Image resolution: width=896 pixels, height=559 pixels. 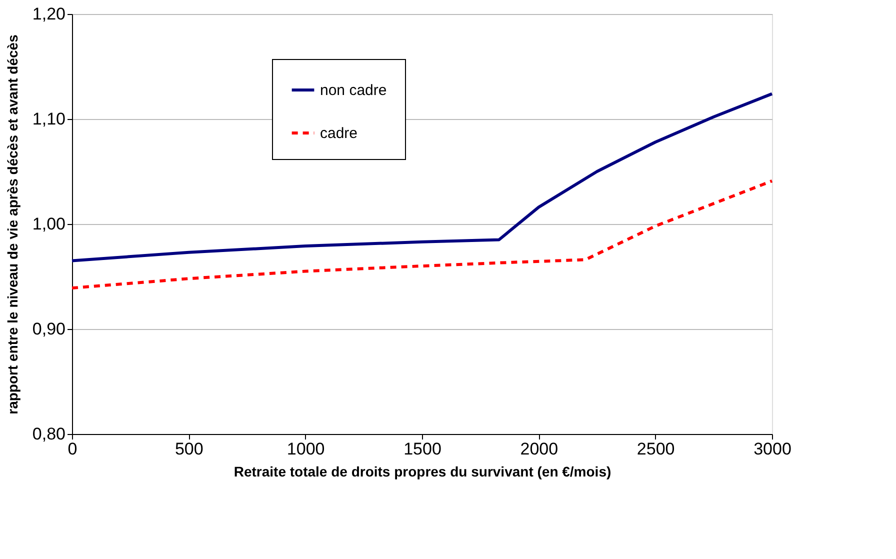 What do you see at coordinates (189, 449) in the screenshot?
I see `x-tick-label: 500` at bounding box center [189, 449].